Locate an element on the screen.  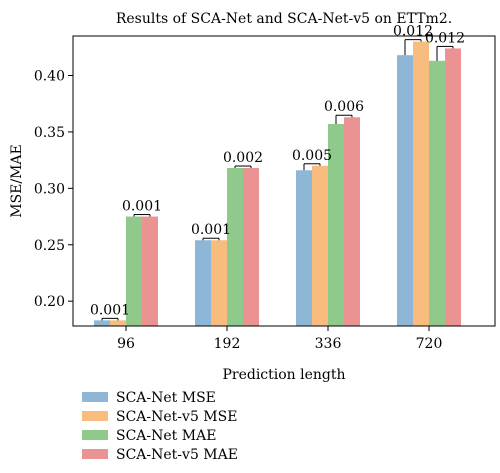
x-tick-label: 96 is located at coordinates (126, 344).